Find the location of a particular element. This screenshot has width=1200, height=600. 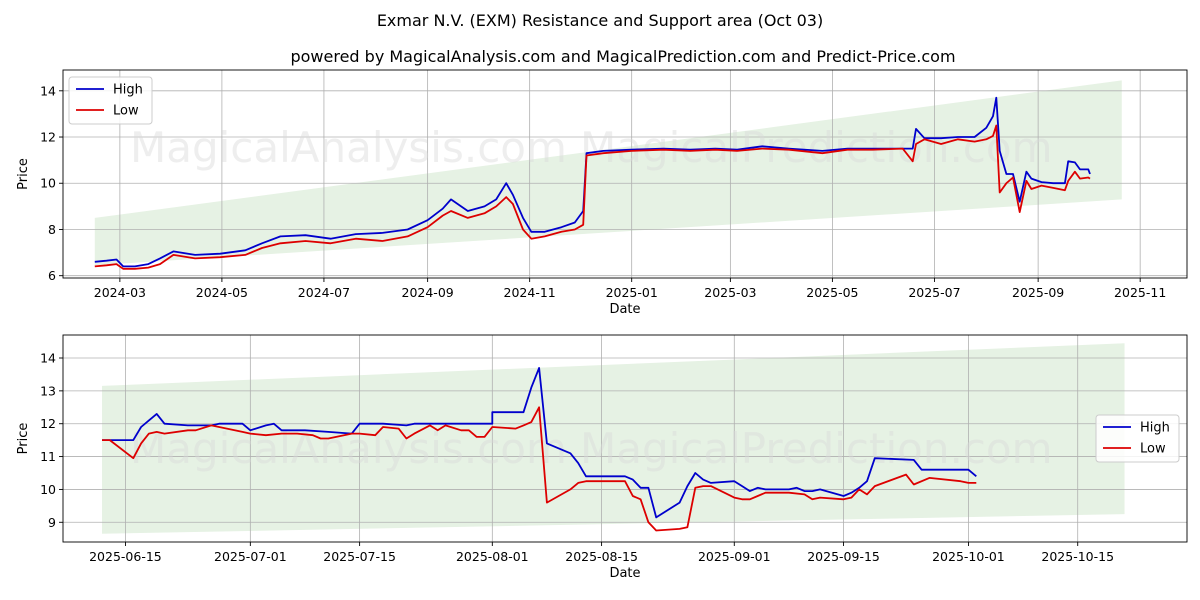

x-tick-label: 2025-10-01 is located at coordinates (968, 556).